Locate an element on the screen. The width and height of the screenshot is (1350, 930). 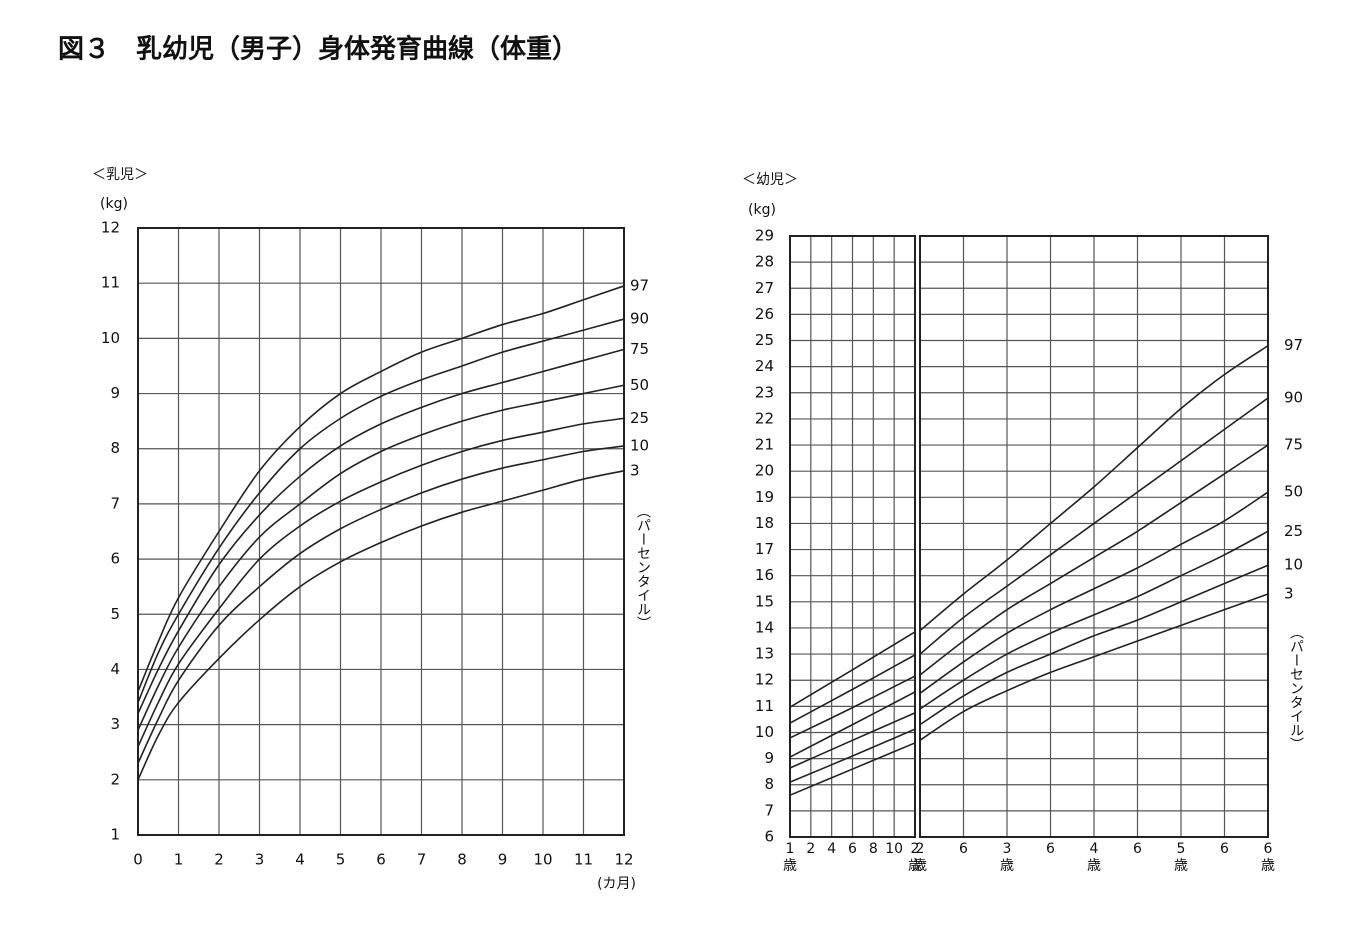
y-tick-label: 29 is located at coordinates (764, 236).